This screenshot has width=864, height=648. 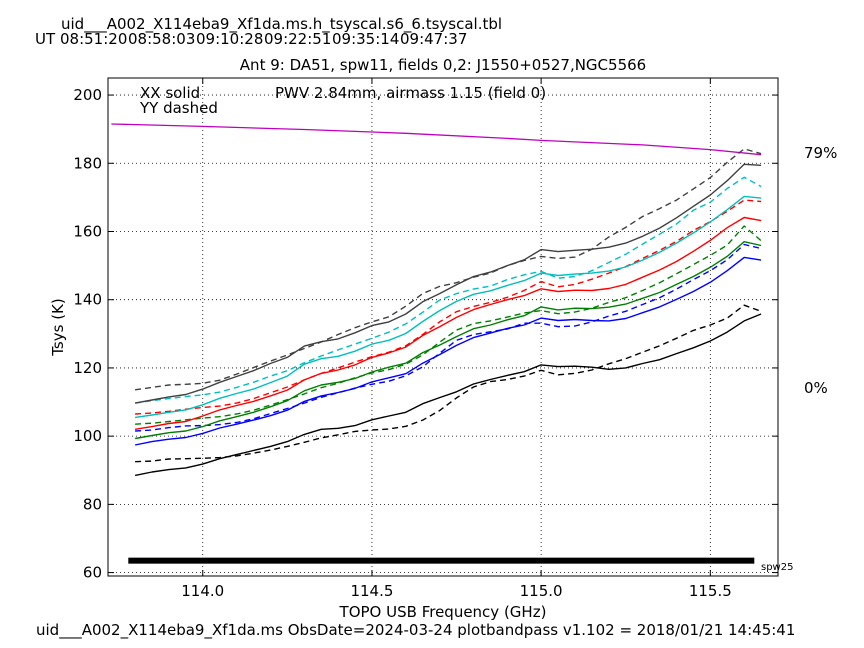 I want to click on ut-time-3: 09:10:28, so click(x=229, y=39).